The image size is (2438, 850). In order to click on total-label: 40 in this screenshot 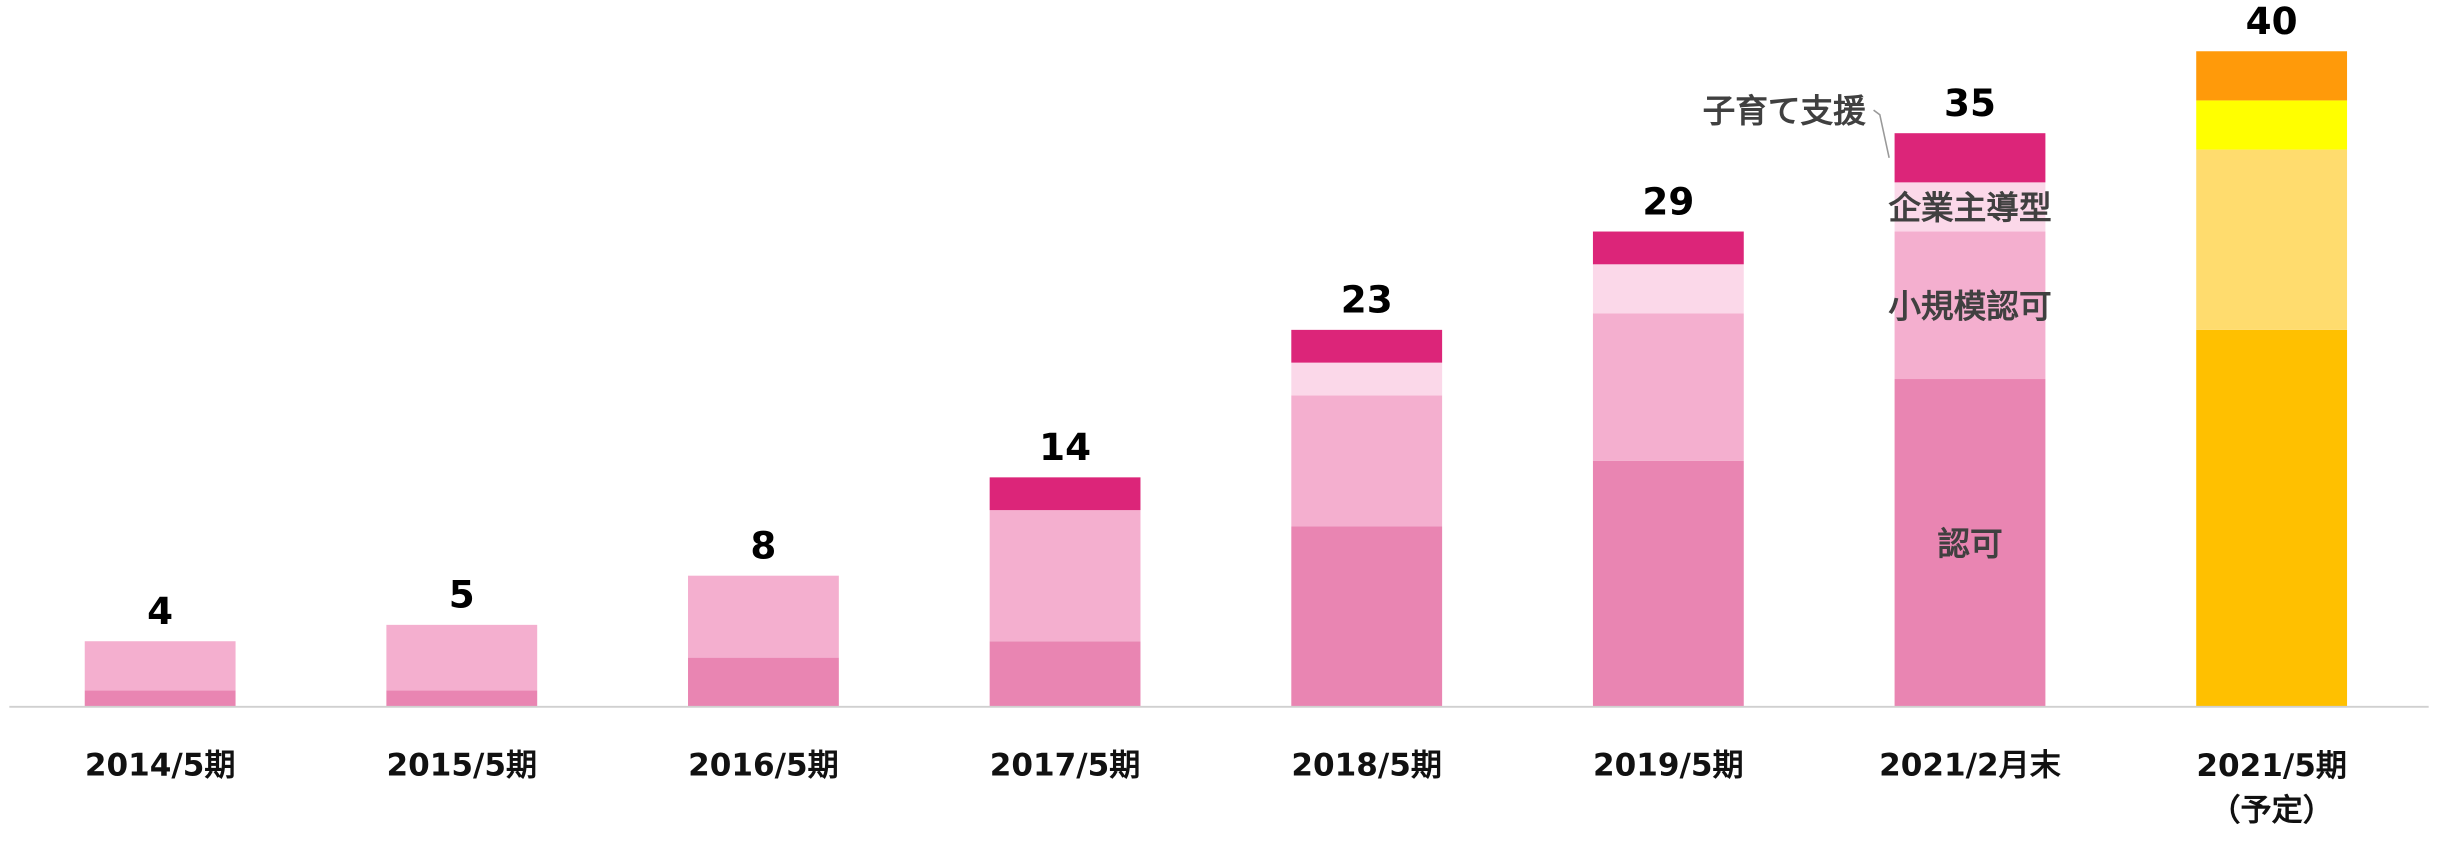, I will do `click(2272, 21)`.